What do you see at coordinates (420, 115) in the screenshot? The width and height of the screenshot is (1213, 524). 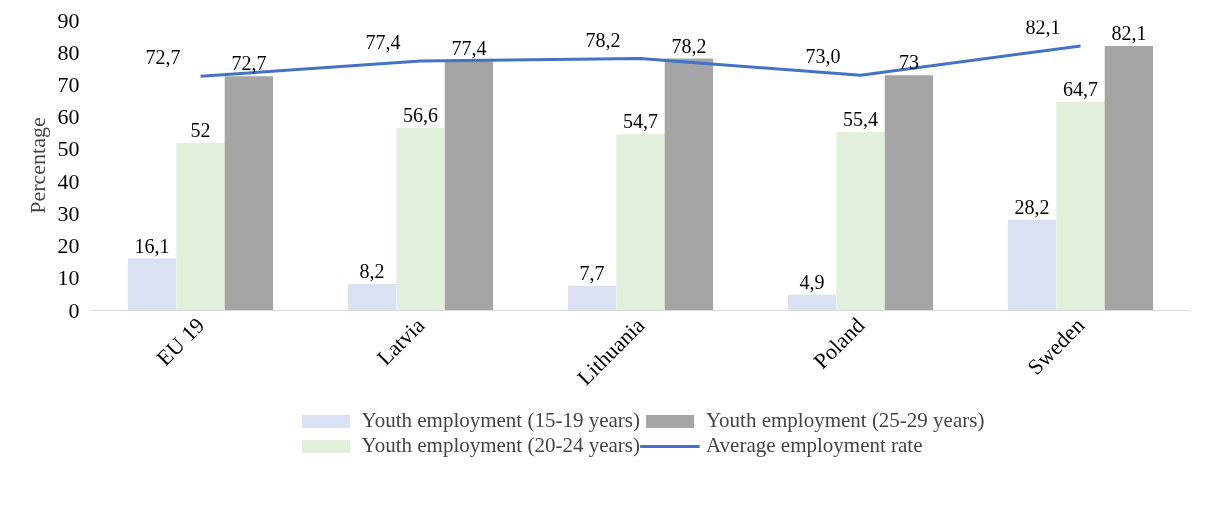 I see `data-label: 56,6` at bounding box center [420, 115].